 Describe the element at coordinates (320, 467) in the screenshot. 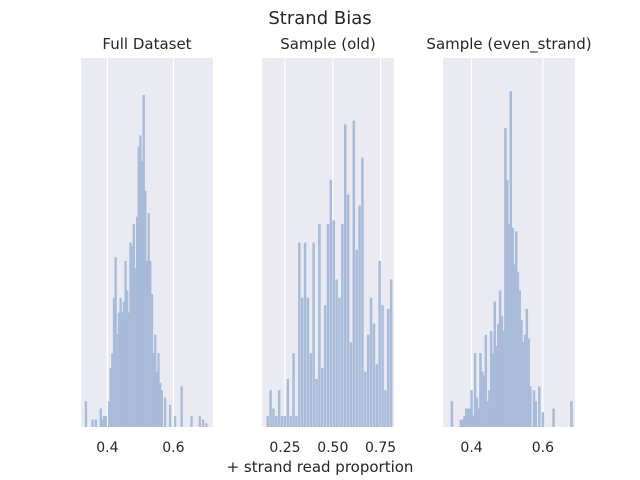

I see `figure-xlabel: + strand read proportion` at that location.